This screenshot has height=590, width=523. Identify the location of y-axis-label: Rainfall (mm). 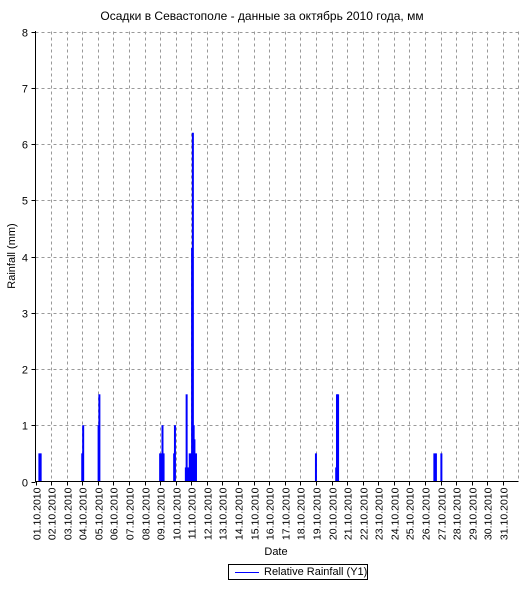
(12, 255).